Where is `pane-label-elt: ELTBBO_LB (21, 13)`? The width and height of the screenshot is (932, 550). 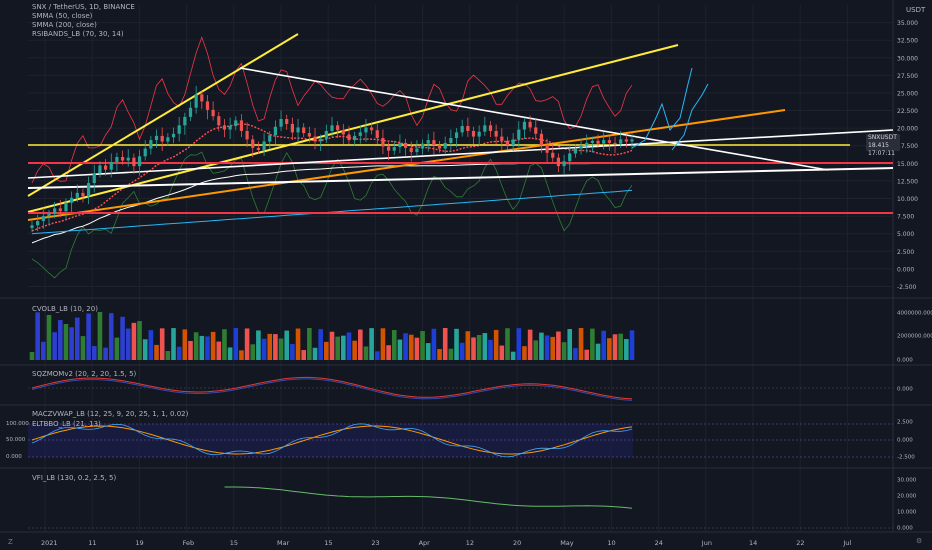 pane-label-elt: ELTBBO_LB (21, 13) is located at coordinates (66, 424).